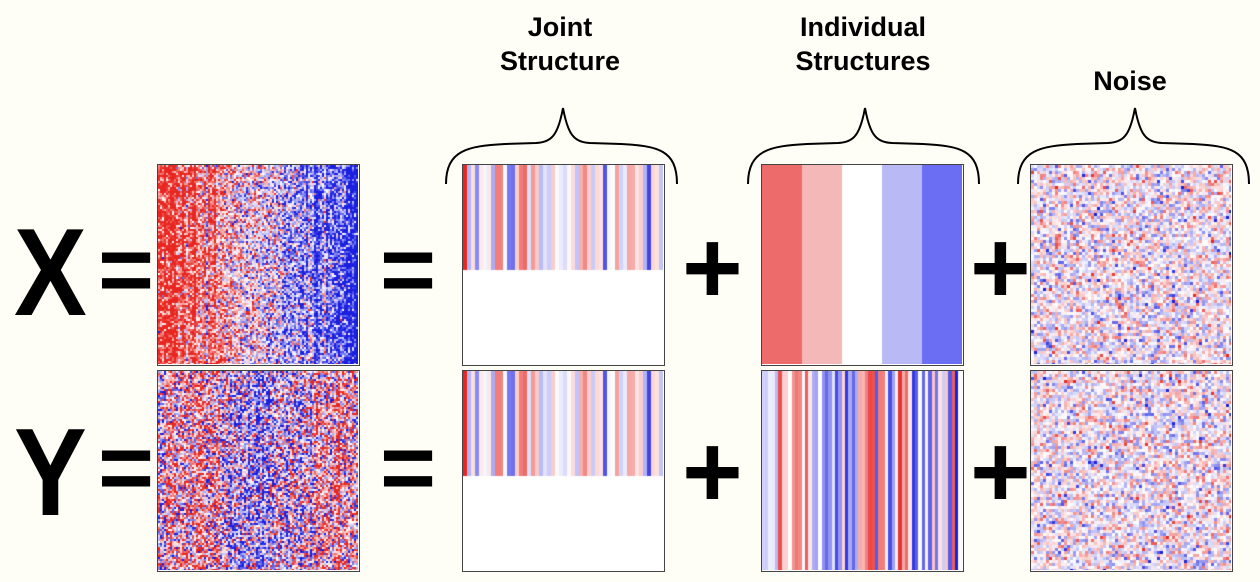  What do you see at coordinates (1131, 265) in the screenshot?
I see `x-noise-matrix` at bounding box center [1131, 265].